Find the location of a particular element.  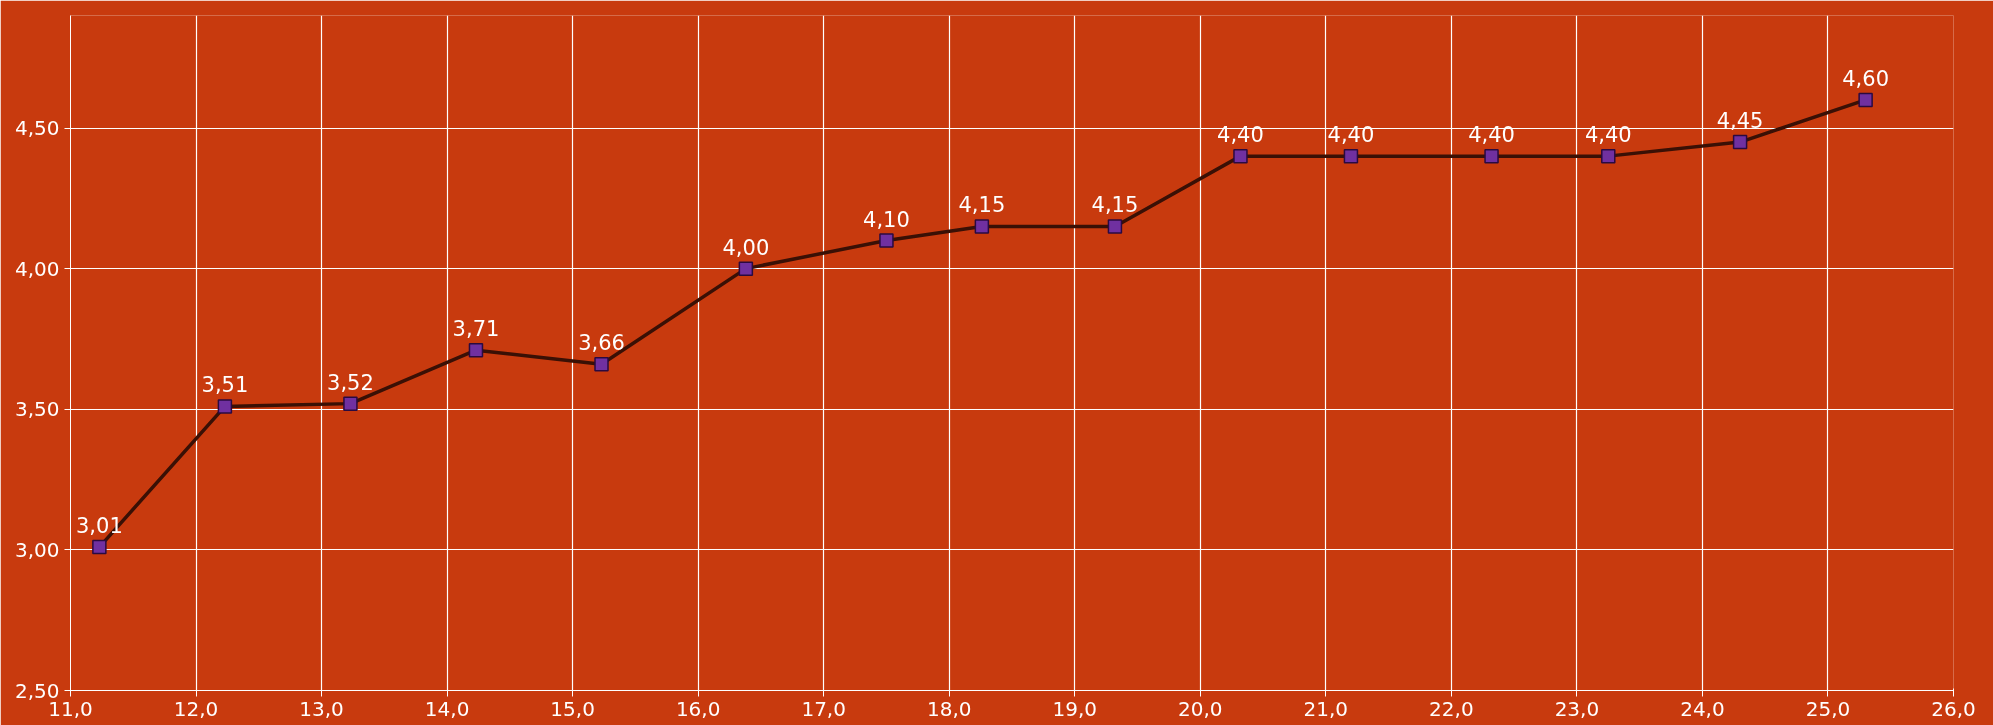

x-tick-label: 21,0 is located at coordinates (1326, 708).